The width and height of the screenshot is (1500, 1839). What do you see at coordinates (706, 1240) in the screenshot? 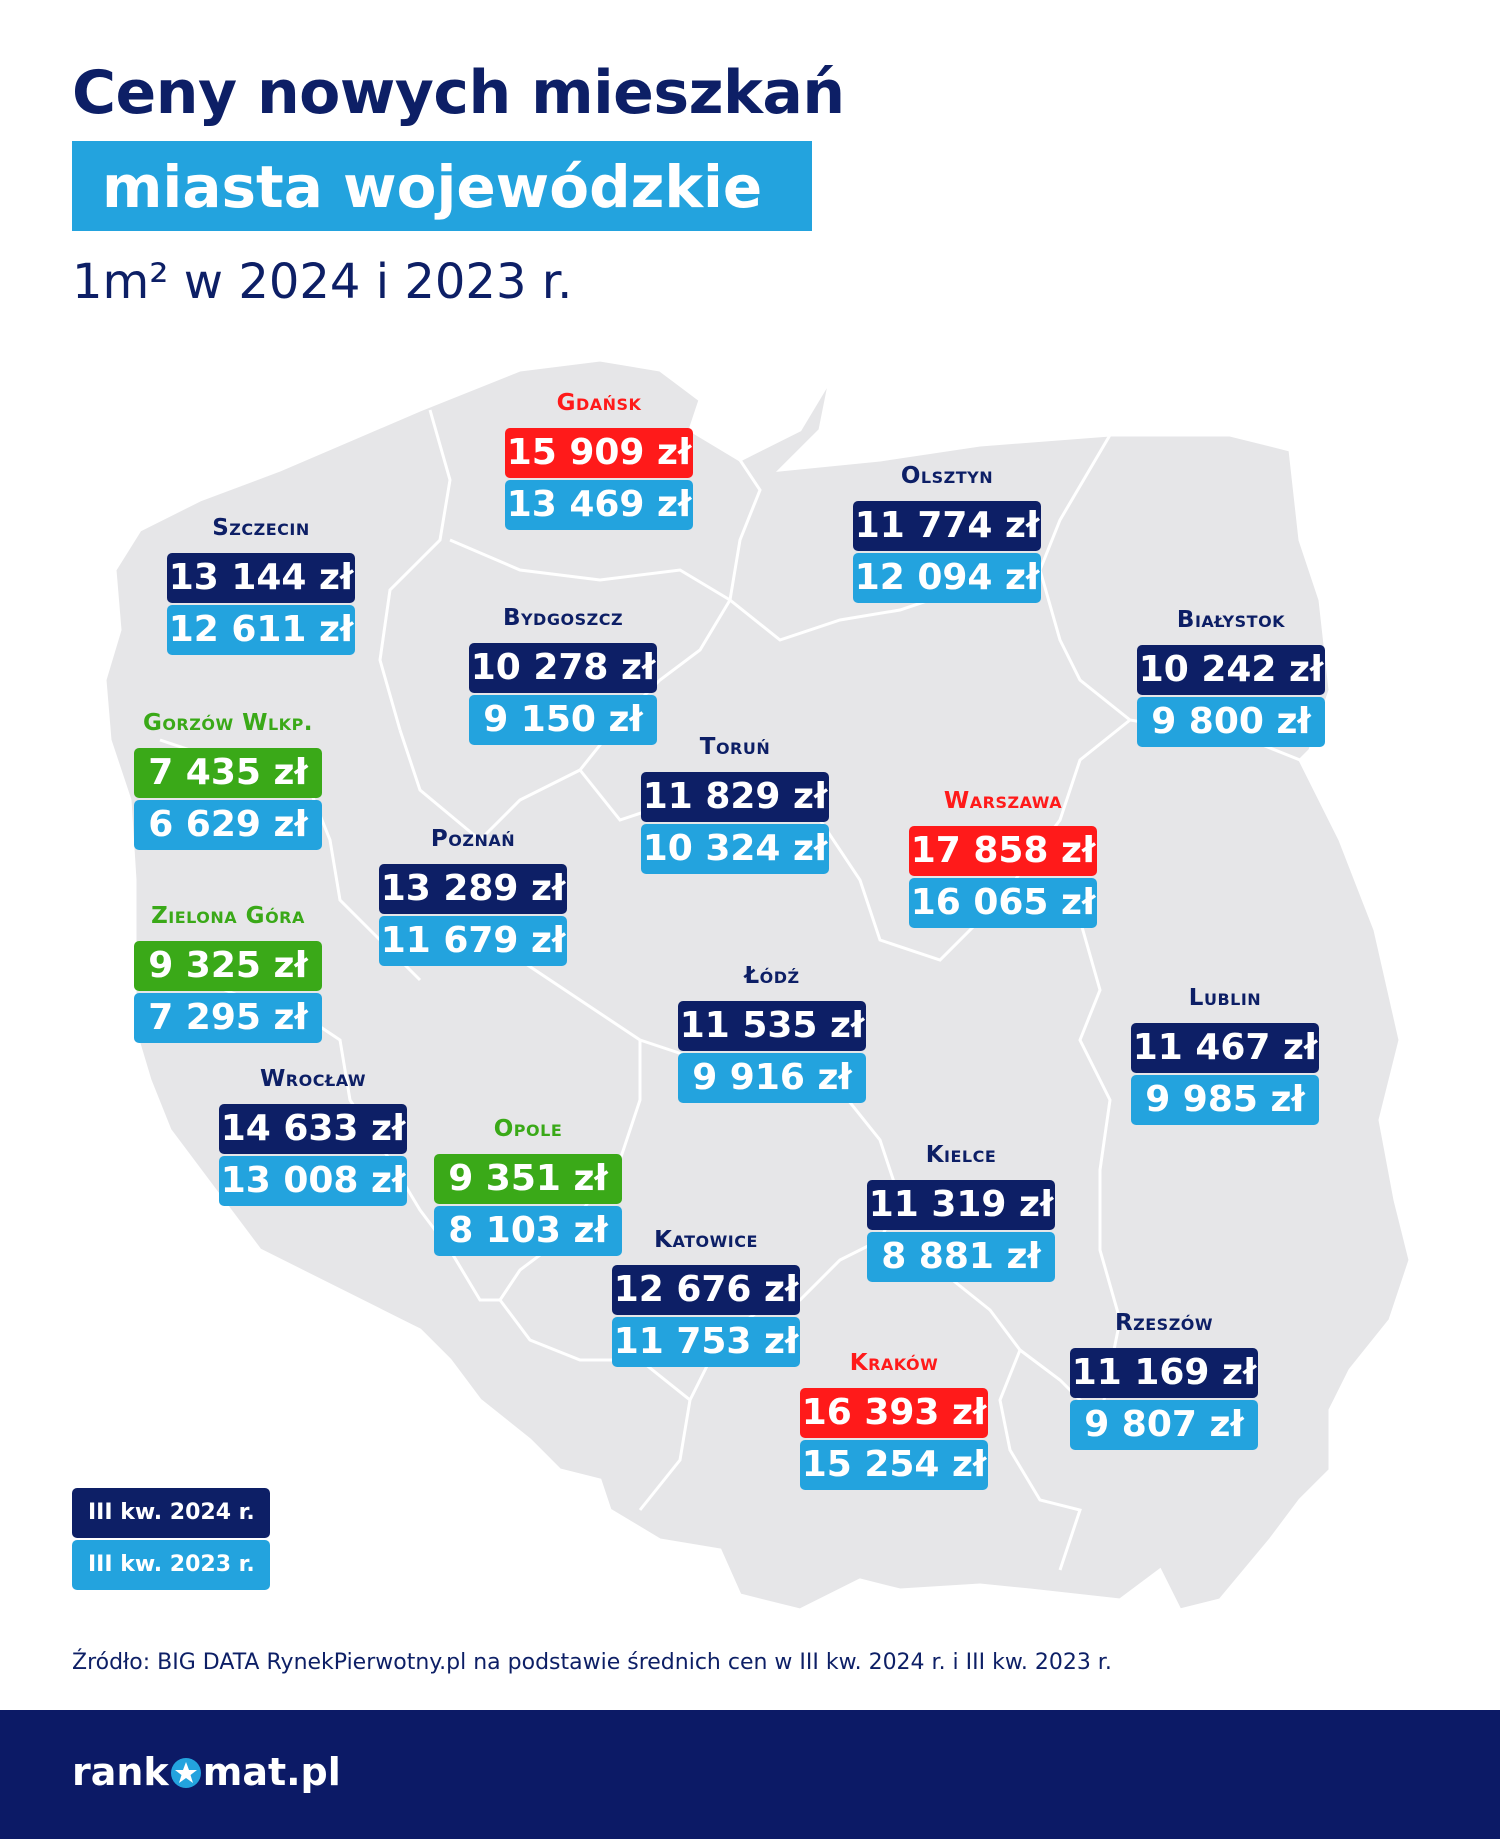
I see `city-name: Katowice` at bounding box center [706, 1240].